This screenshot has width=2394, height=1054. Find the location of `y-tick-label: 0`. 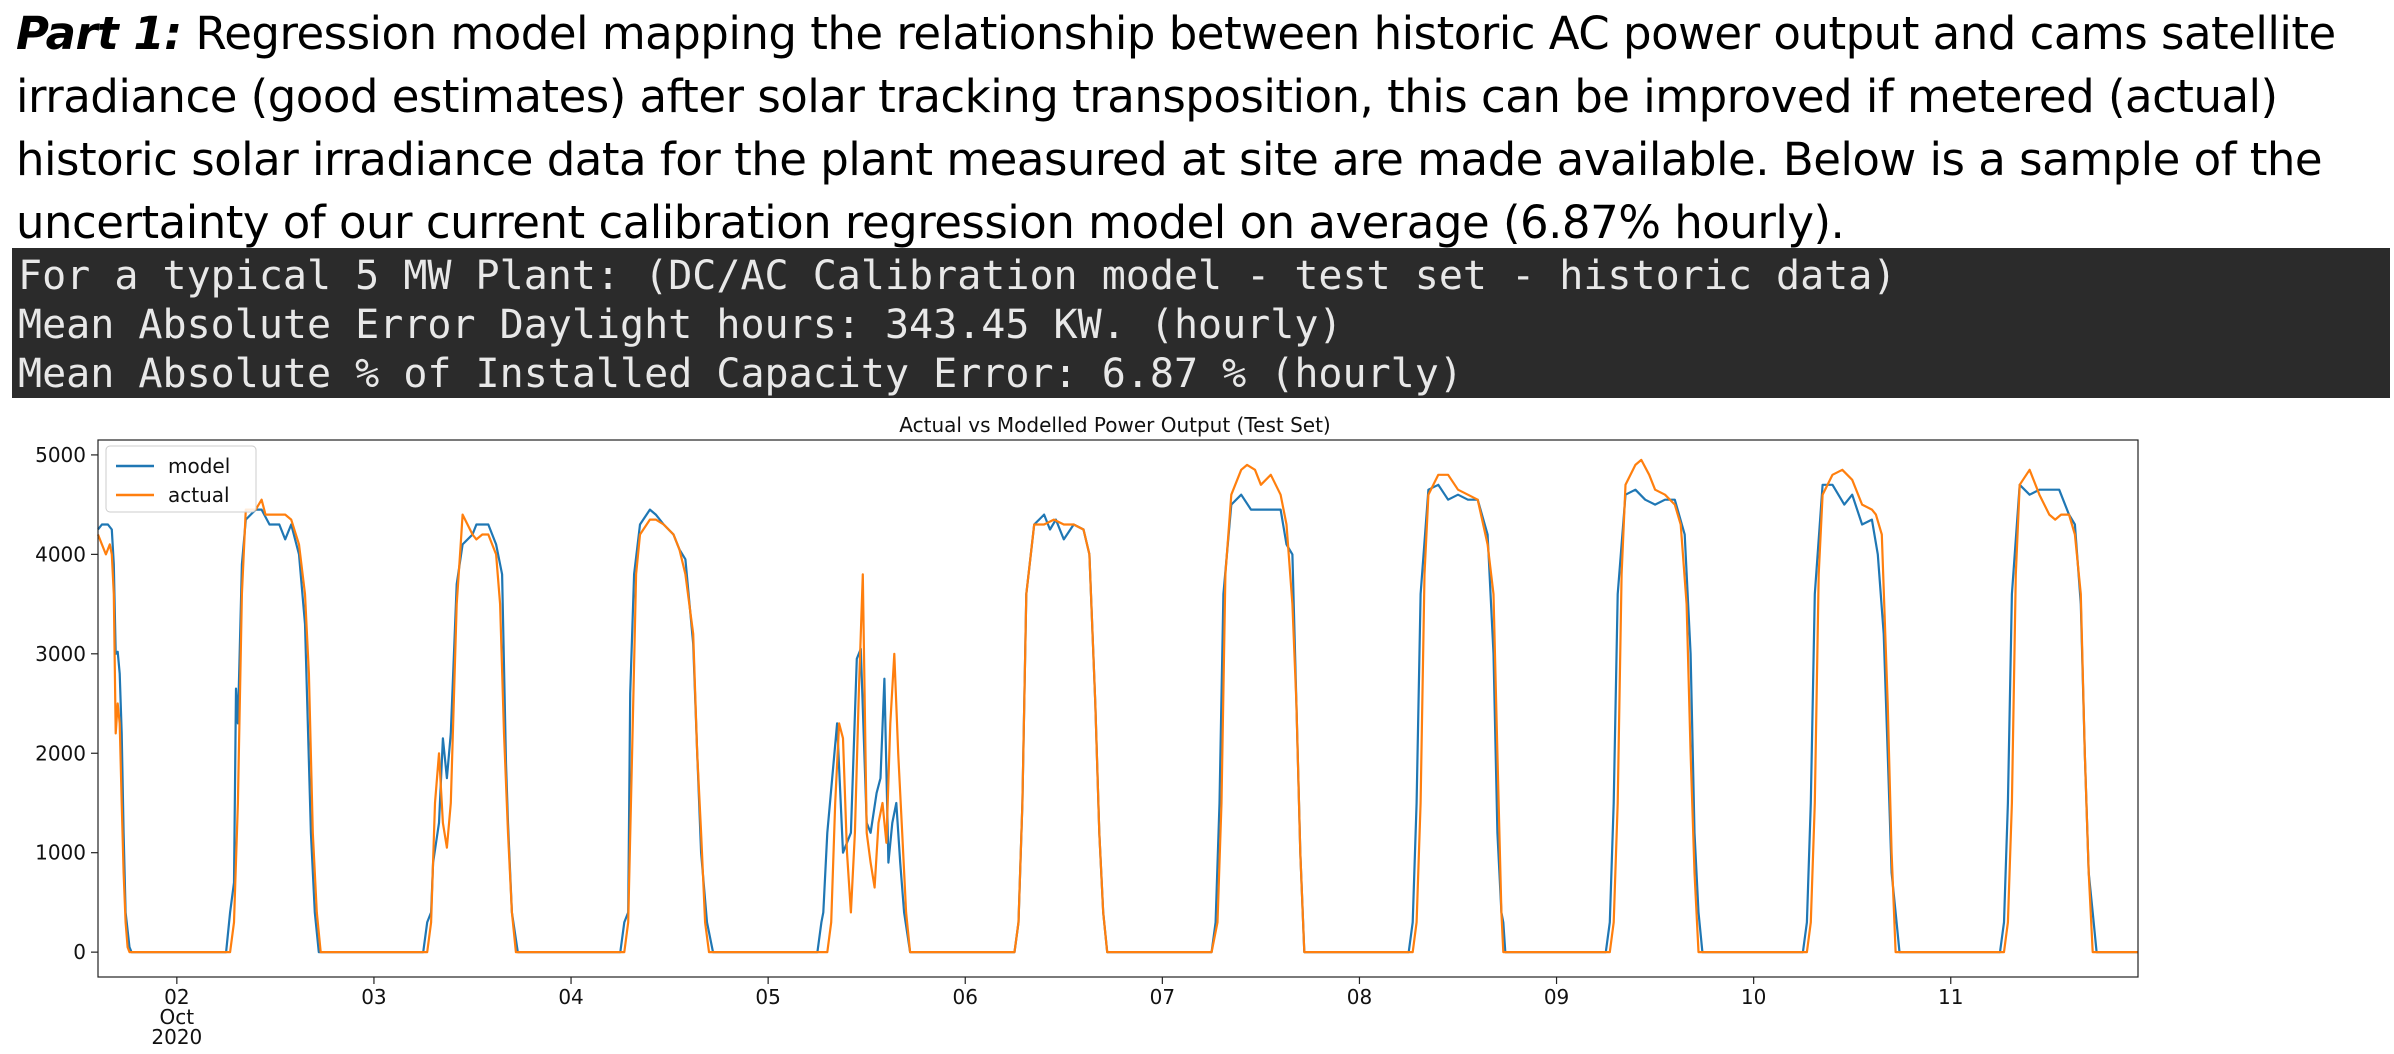

y-tick-label: 0 is located at coordinates (79, 952).